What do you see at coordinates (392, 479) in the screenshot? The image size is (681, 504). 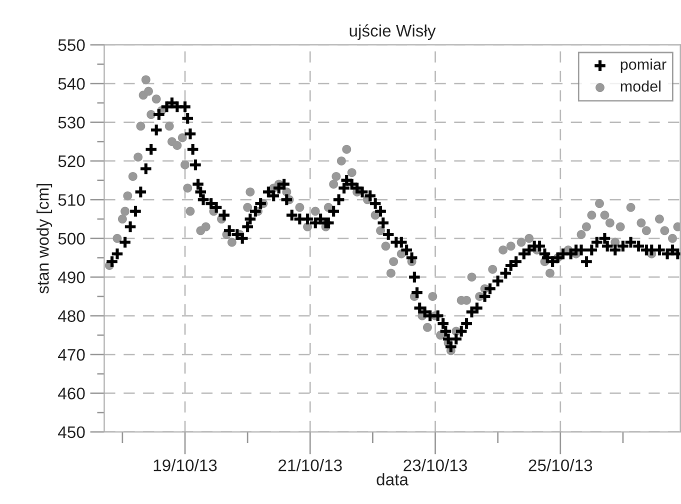 I see `x-axis-title: data` at bounding box center [392, 479].